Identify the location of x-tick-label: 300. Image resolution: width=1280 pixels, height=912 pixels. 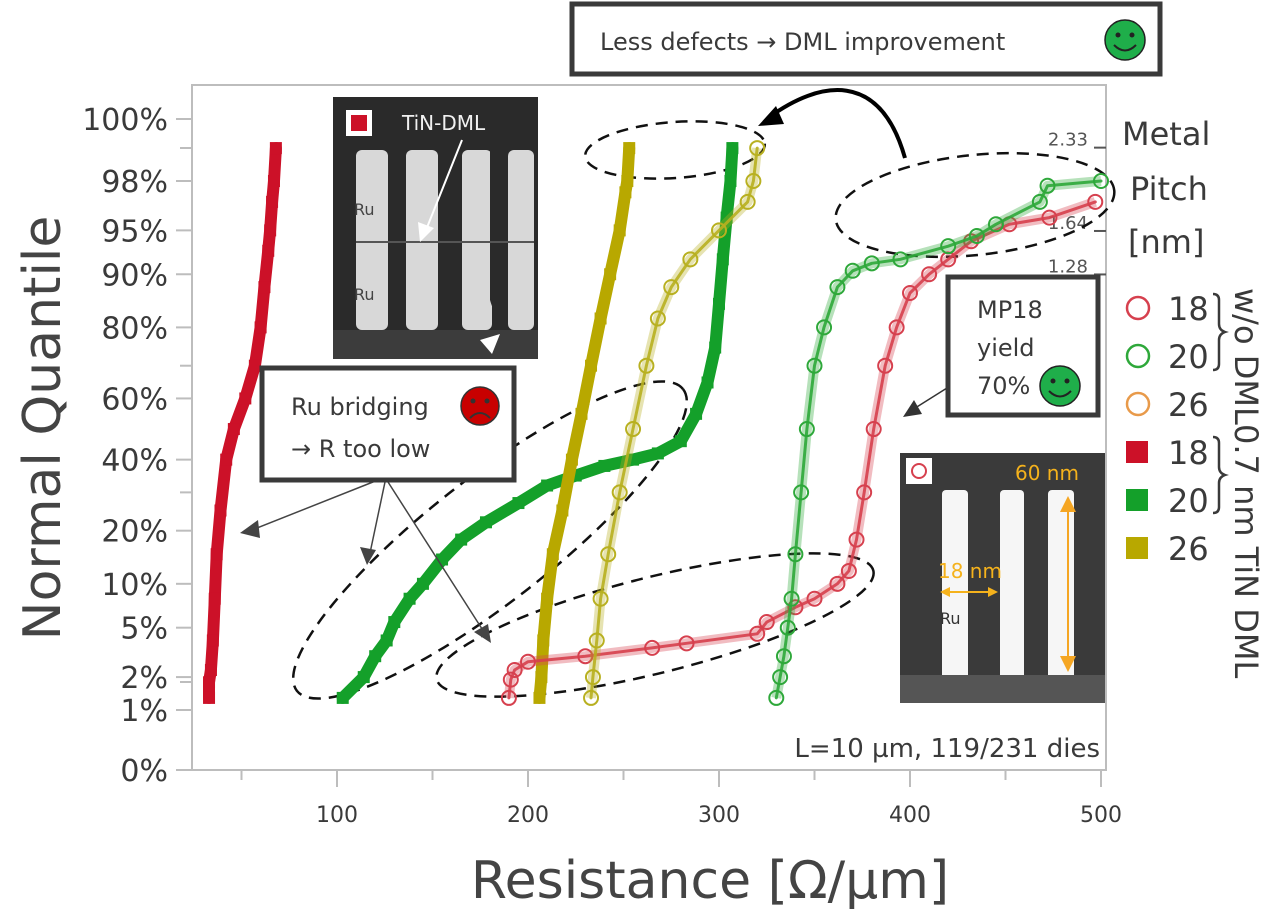
(719, 815).